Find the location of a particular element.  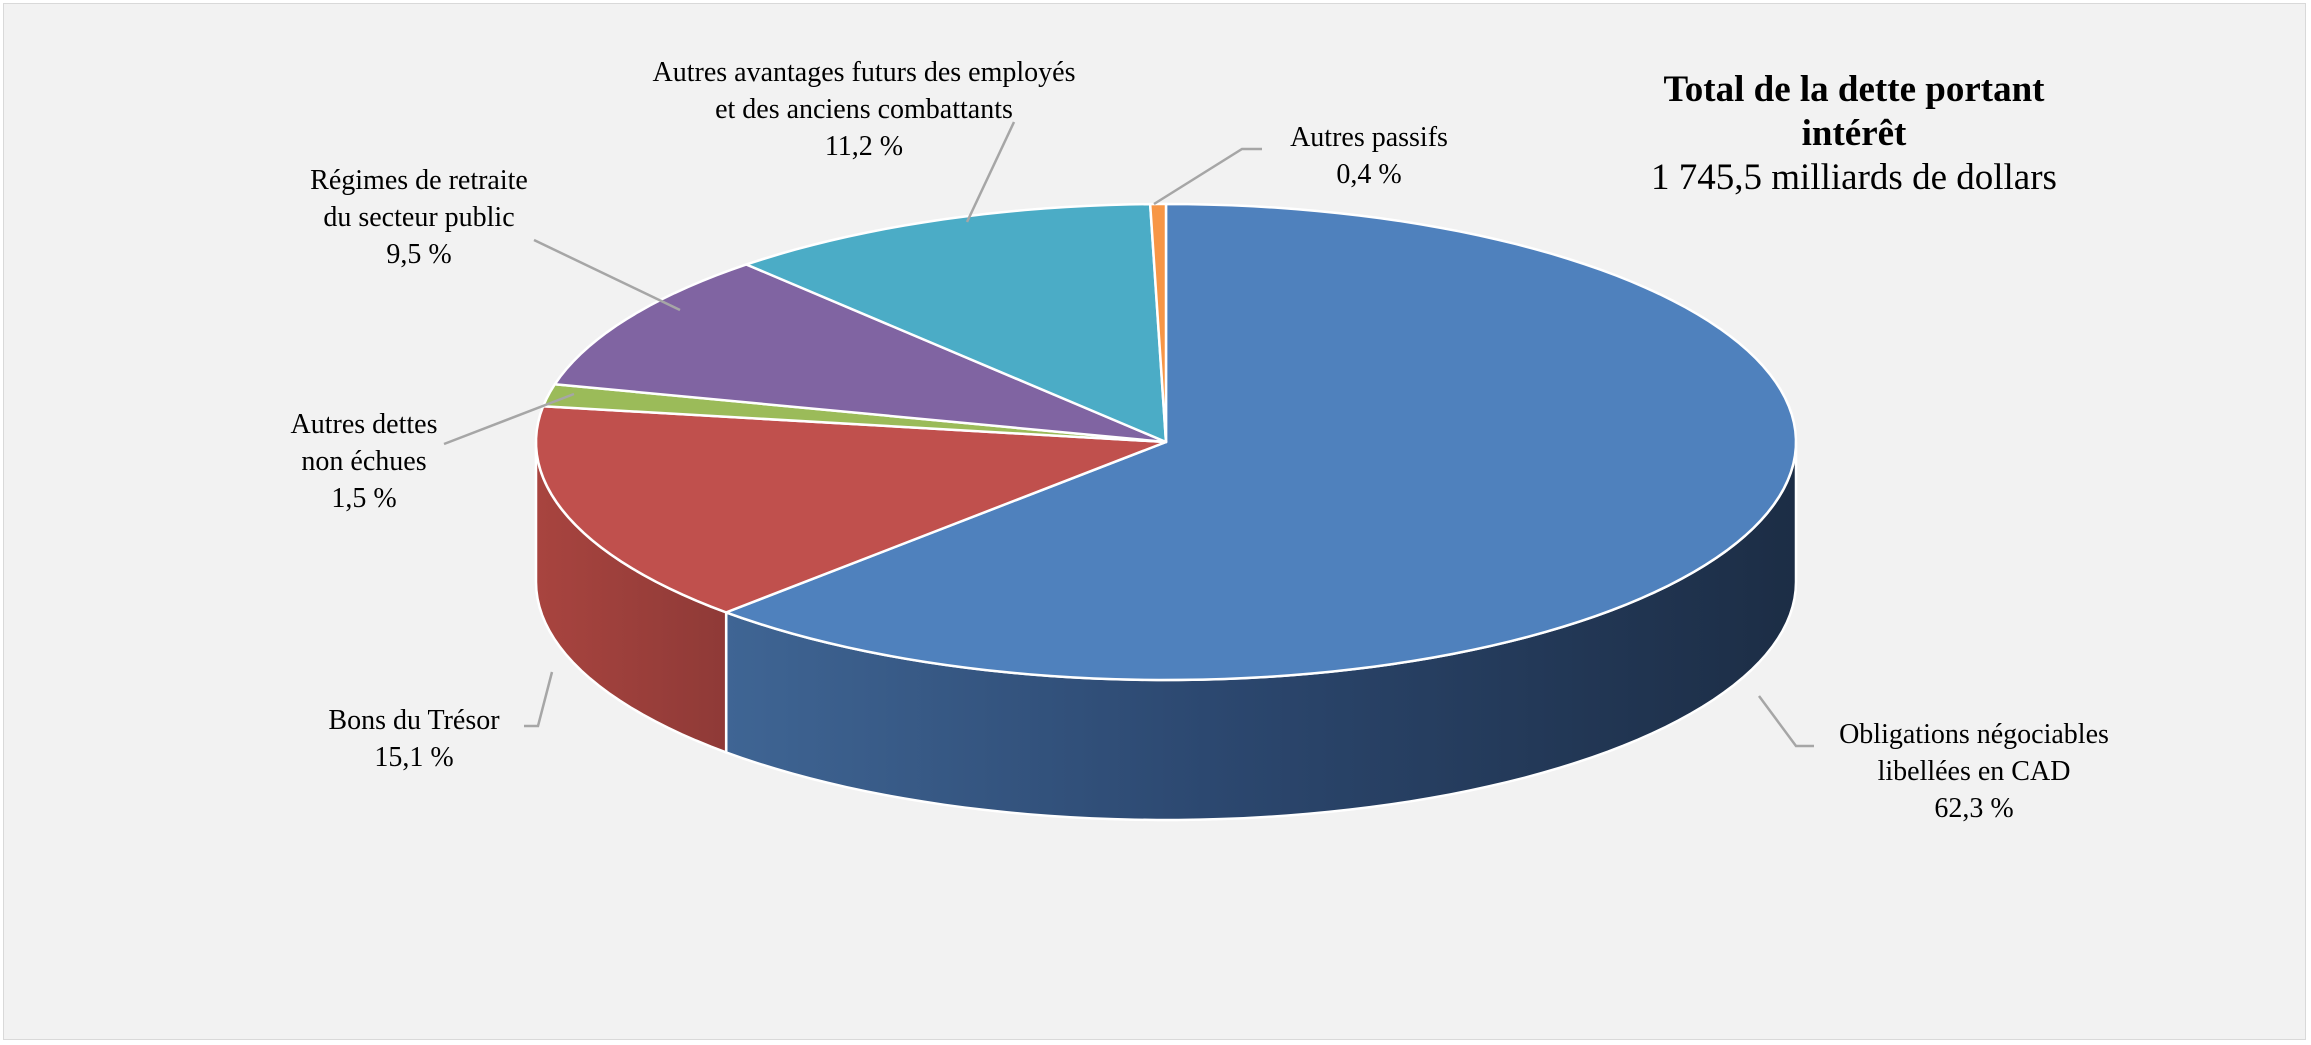

slice-value-label: 9,5 % is located at coordinates (419, 254).